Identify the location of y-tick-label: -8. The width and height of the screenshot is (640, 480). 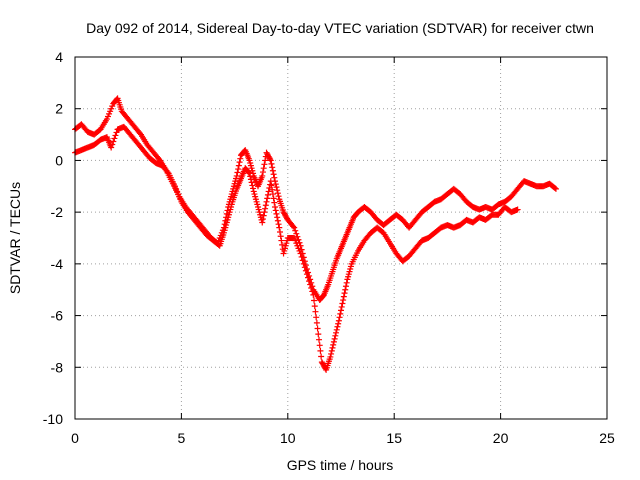
(57, 367).